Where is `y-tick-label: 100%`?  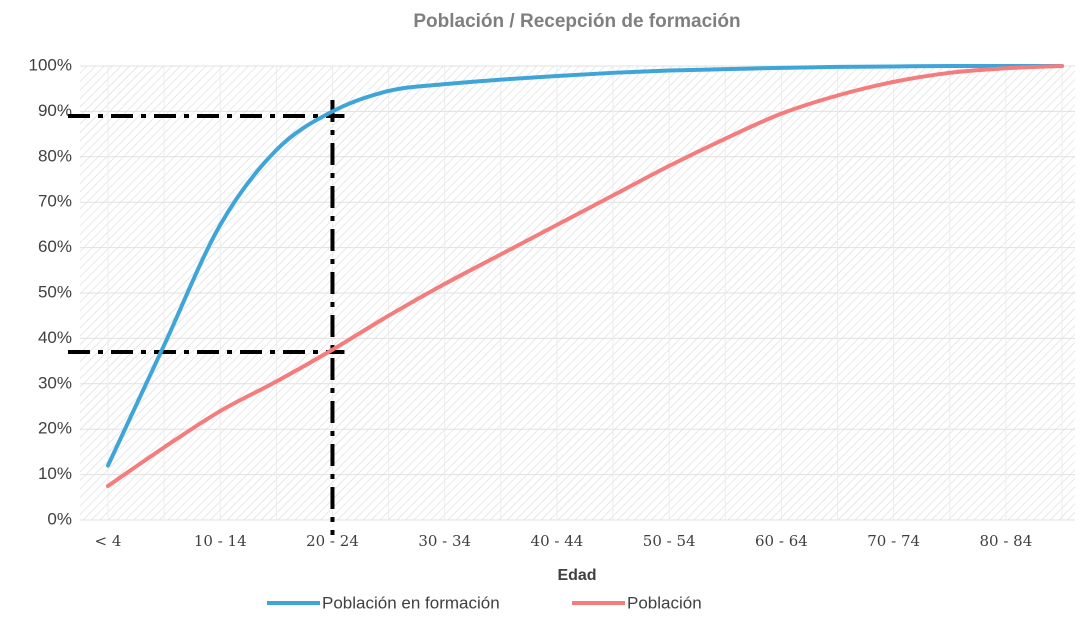
y-tick-label: 100% is located at coordinates (50, 64).